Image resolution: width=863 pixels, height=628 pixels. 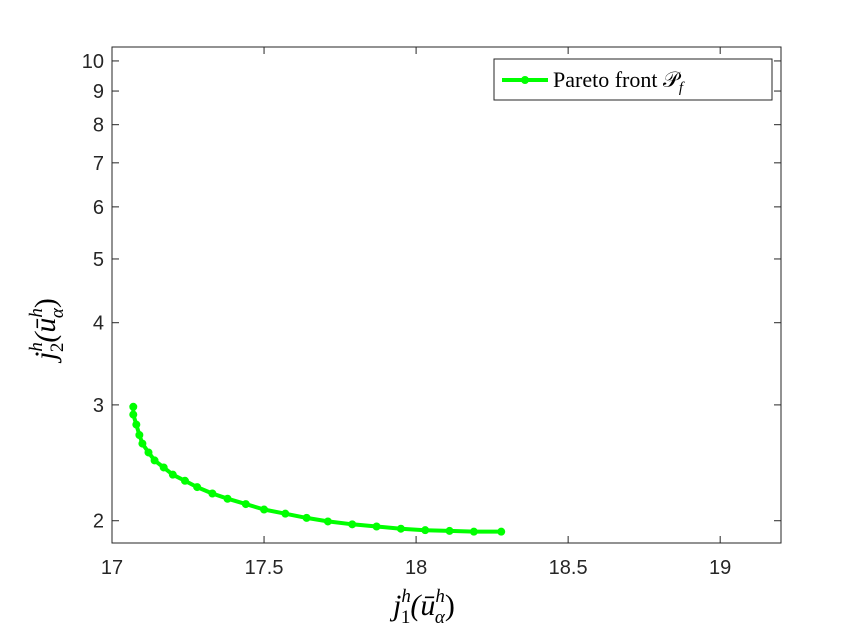 I want to click on y-tick-label: 9, so click(x=98, y=92).